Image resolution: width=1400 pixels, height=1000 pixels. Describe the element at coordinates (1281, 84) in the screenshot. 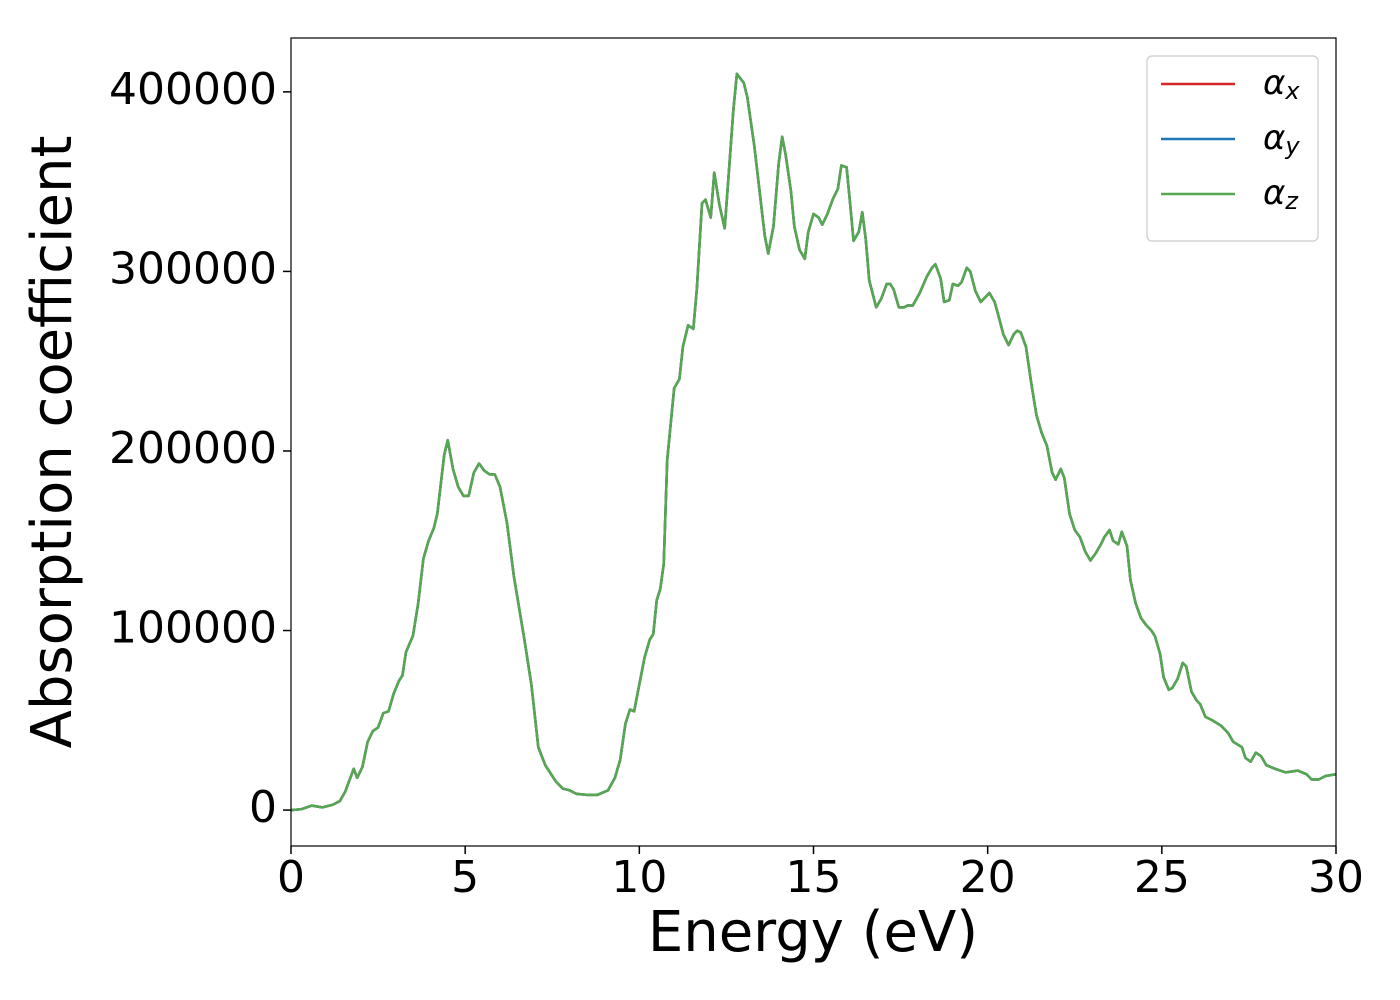

I see `legend-label: αx` at that location.